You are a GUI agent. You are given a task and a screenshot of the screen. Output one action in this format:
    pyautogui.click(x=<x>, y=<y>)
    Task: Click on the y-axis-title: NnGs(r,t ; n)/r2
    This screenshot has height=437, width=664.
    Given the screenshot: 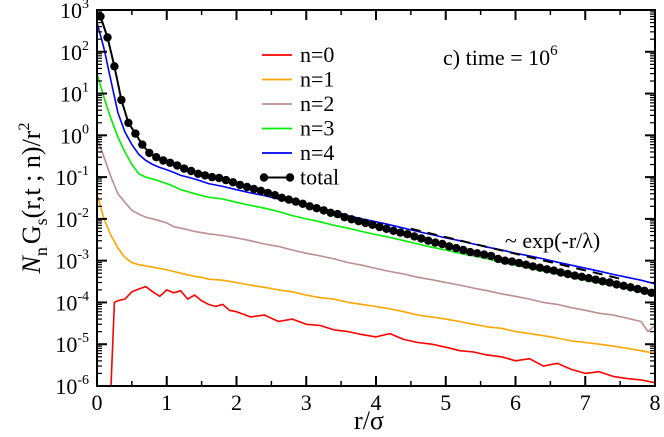 What is the action you would take?
    pyautogui.click(x=33, y=199)
    